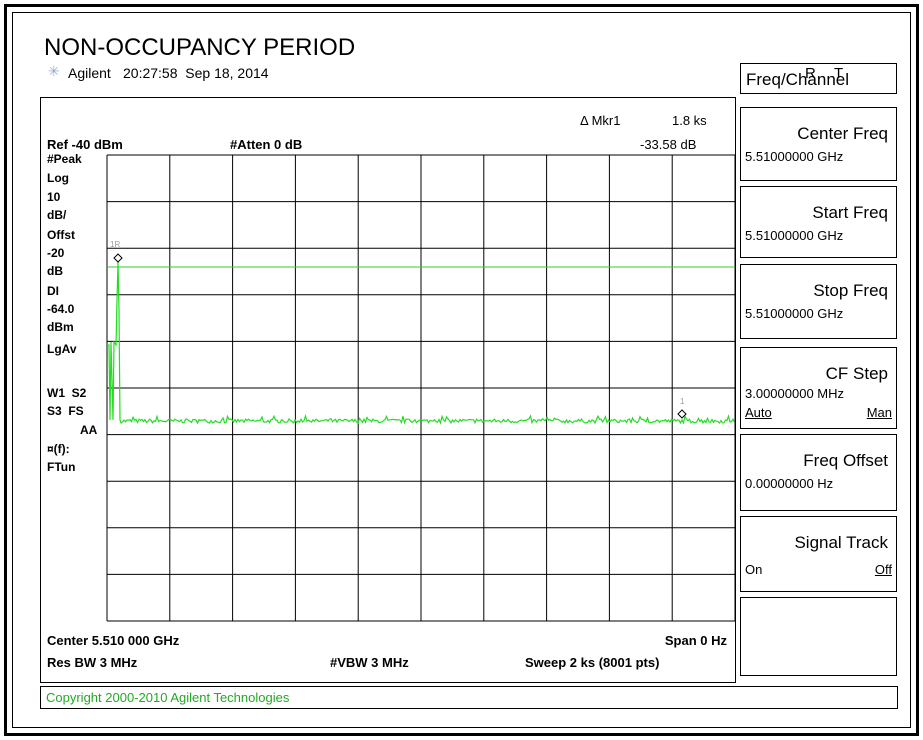  I want to click on softkey: Stop Freq 5.51000000 GHz, so click(818, 301).